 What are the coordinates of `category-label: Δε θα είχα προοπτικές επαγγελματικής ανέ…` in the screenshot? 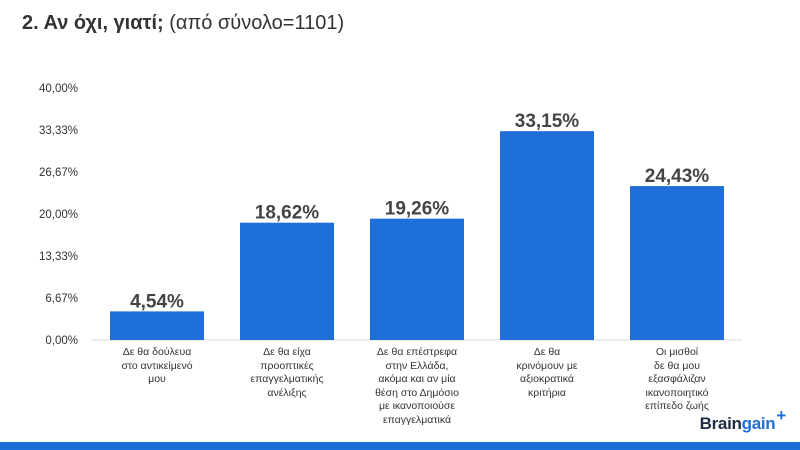 It's located at (287, 372).